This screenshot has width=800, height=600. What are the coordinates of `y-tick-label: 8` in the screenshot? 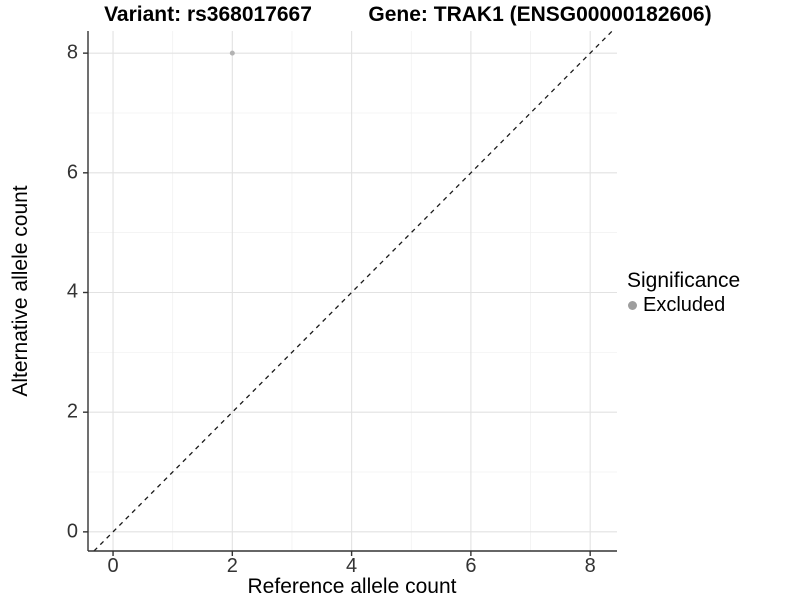 It's located at (72, 52).